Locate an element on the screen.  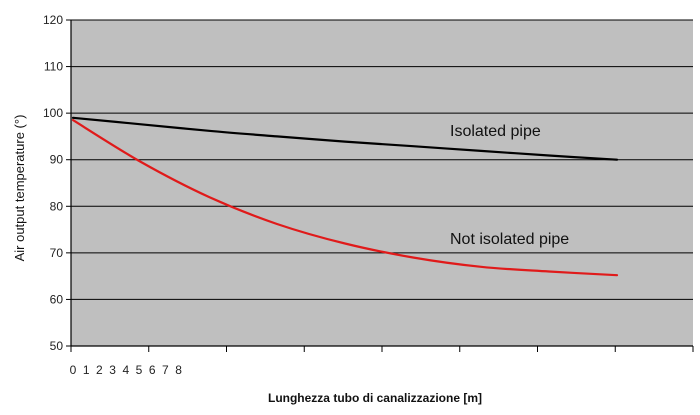
series-label-not-isolated-pipe: Not isolated pipe is located at coordinates (509, 239).